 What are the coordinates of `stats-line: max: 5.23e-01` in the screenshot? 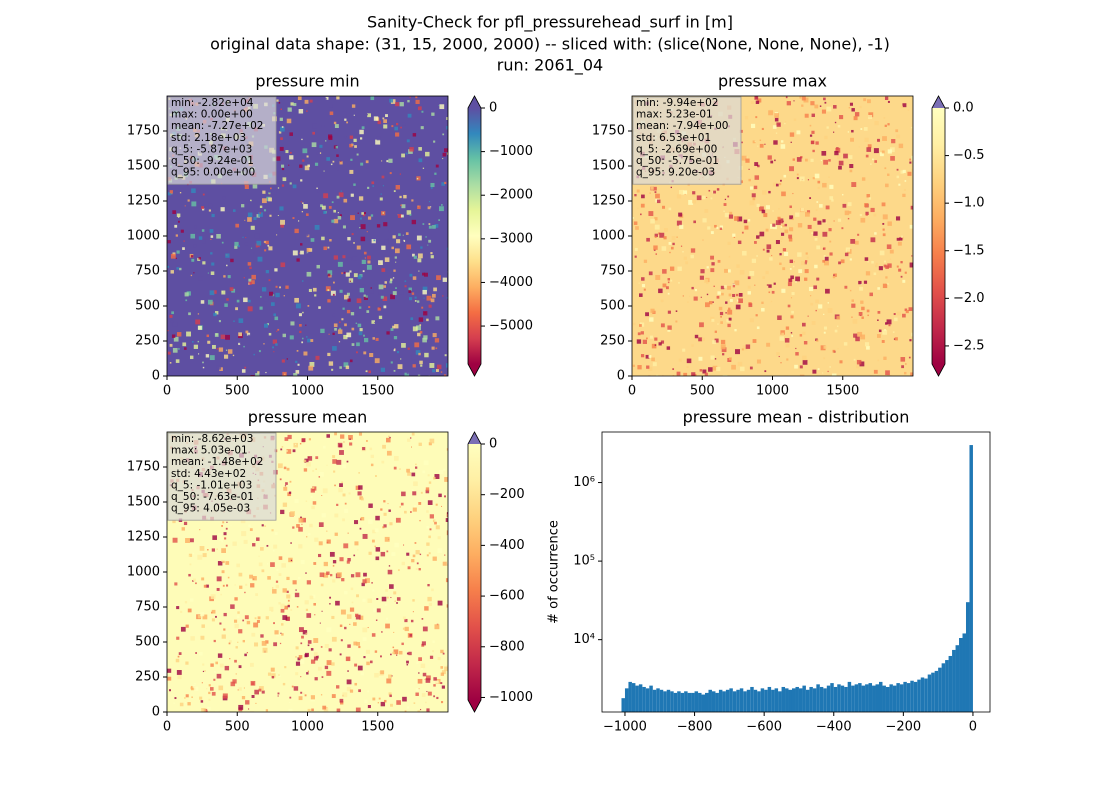 It's located at (674, 115).